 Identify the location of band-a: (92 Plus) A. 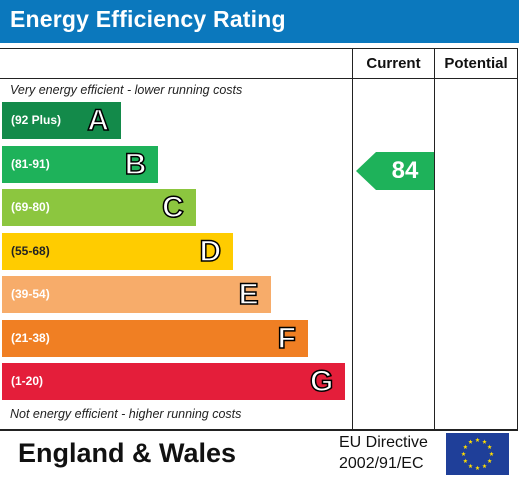
(61, 120).